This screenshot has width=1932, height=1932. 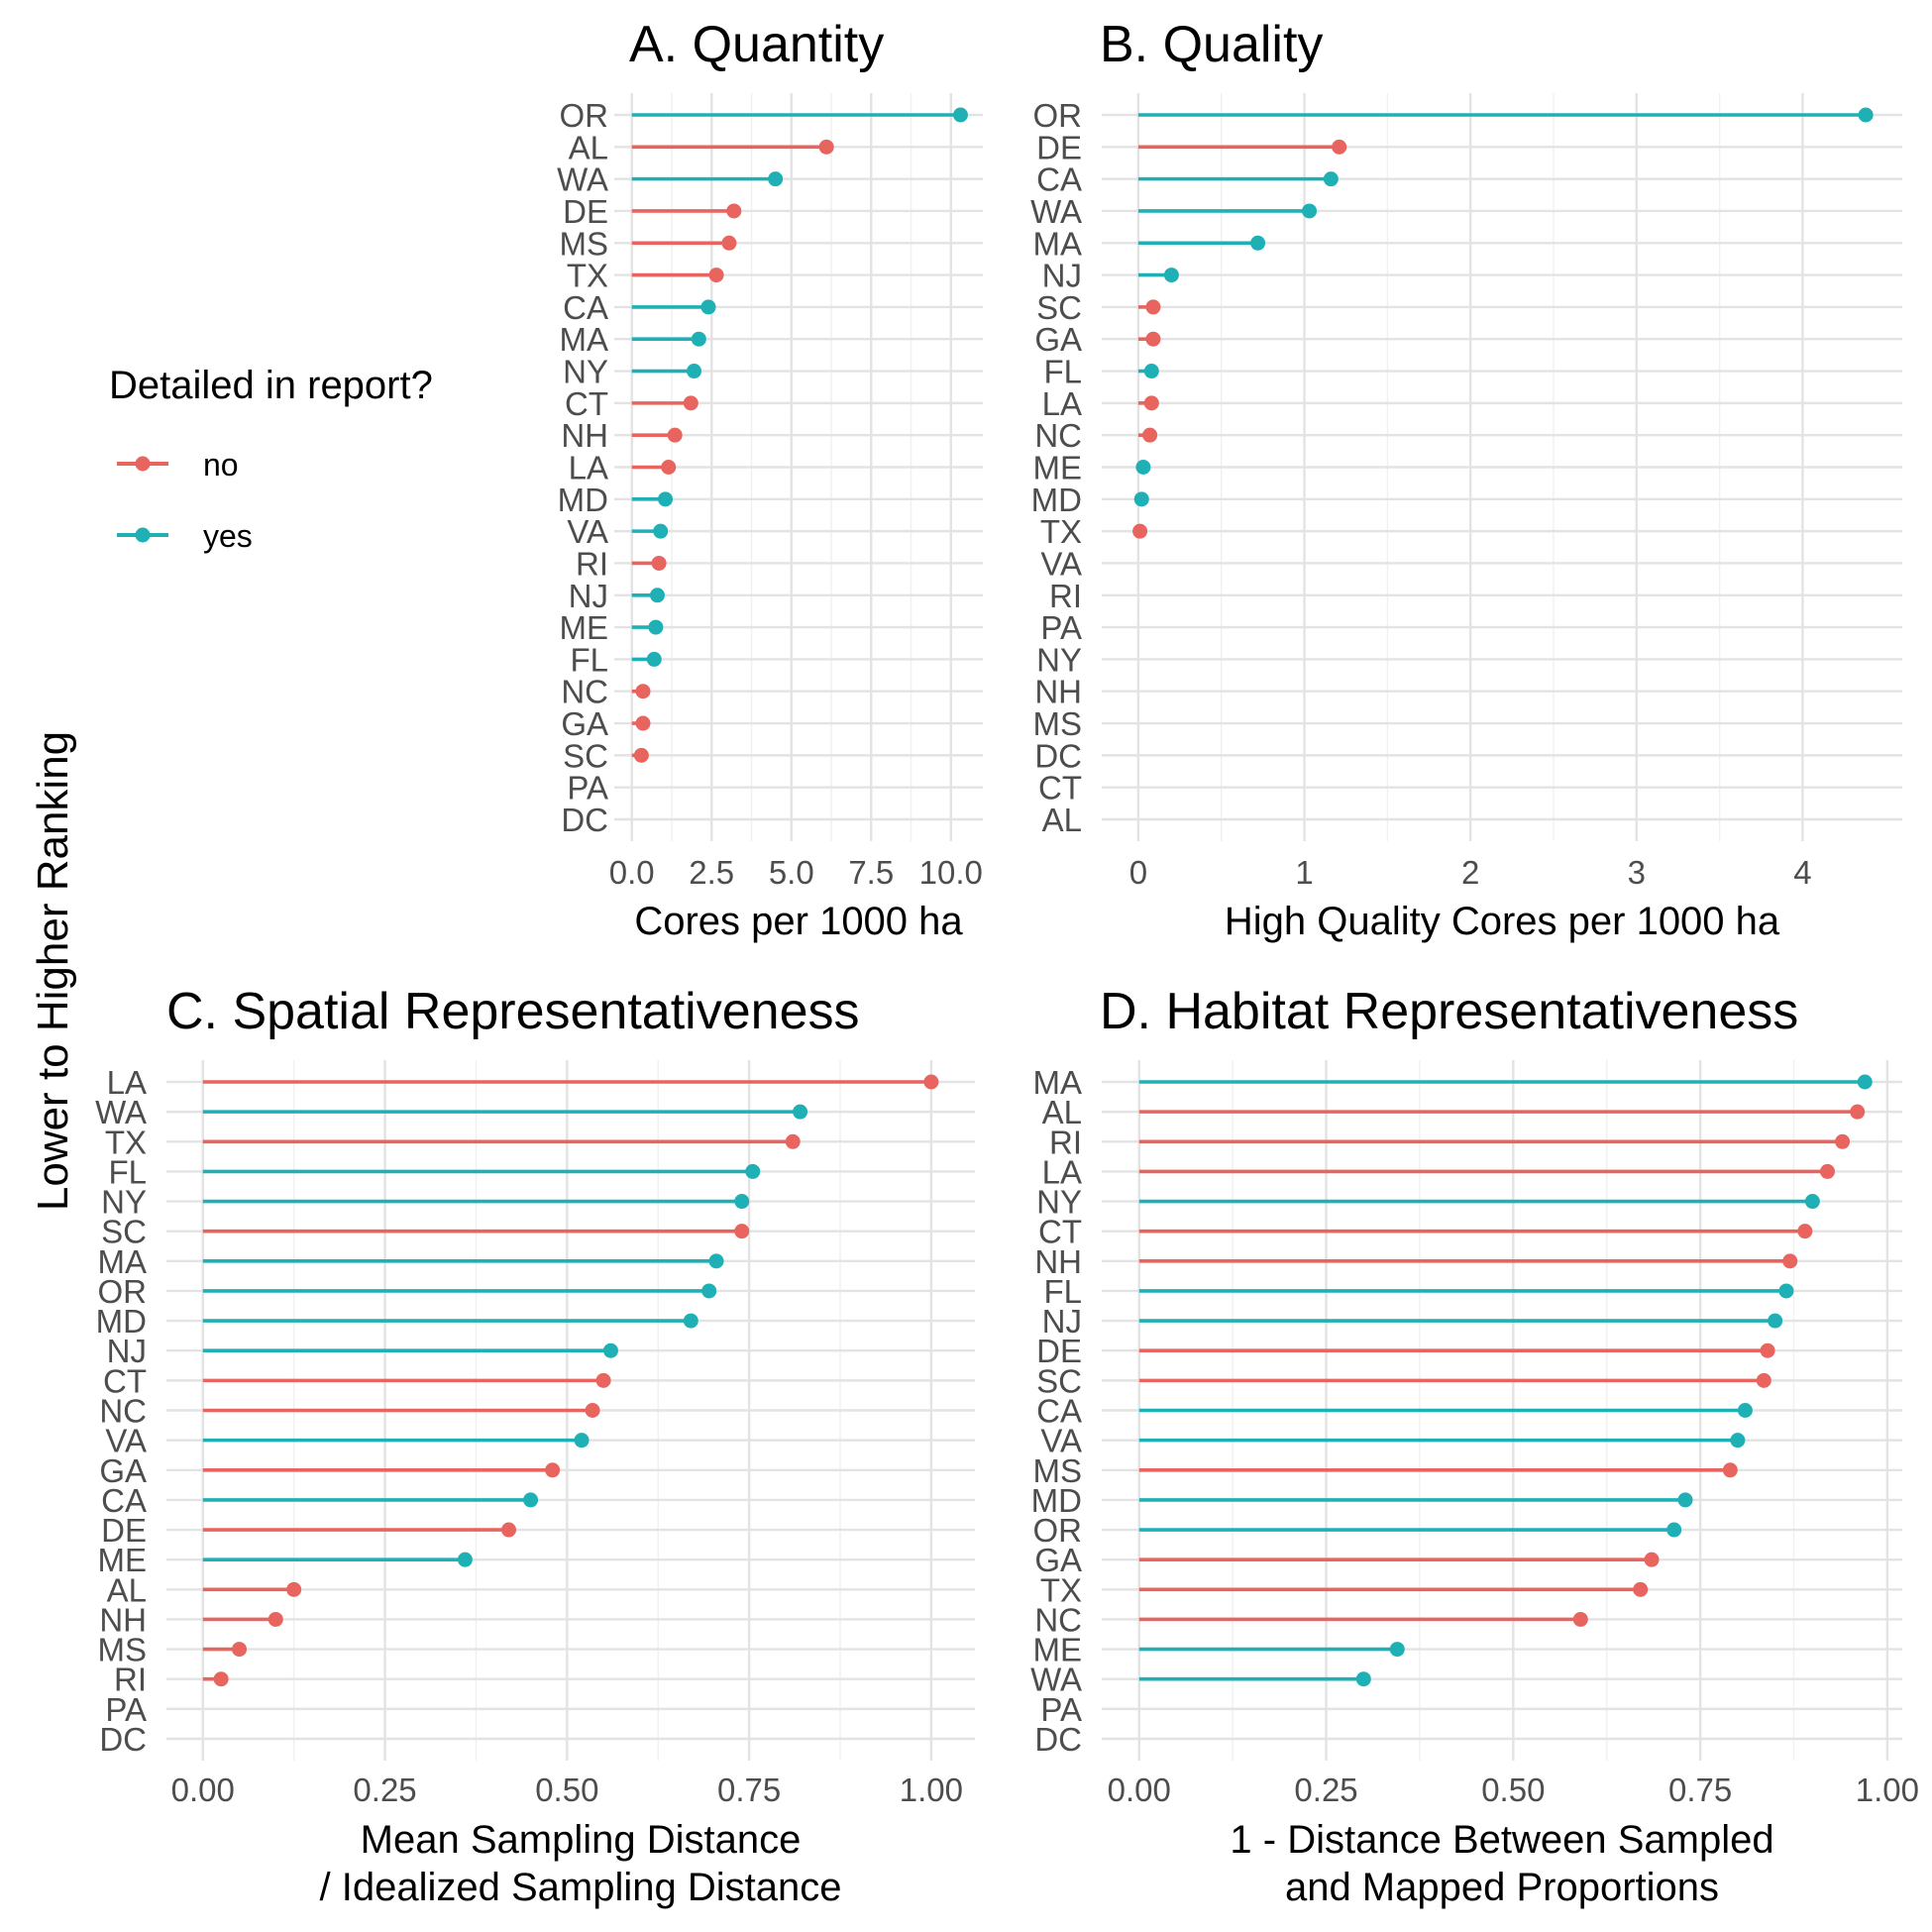 What do you see at coordinates (1652, 1560) in the screenshot?
I see `lollipop-point-GA` at bounding box center [1652, 1560].